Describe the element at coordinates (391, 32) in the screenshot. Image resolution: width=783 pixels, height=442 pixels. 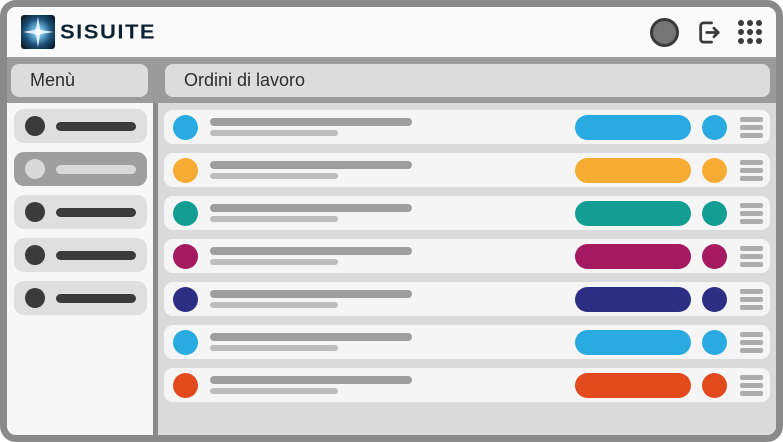
I see `header-bar: SISUITE` at that location.